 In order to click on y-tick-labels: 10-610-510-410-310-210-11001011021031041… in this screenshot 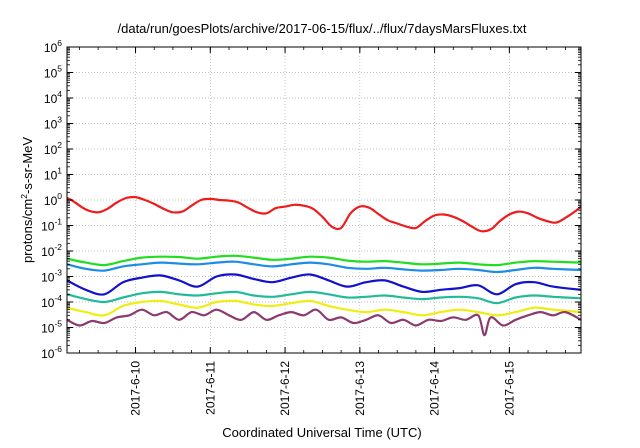, I will do `click(51, 199)`.